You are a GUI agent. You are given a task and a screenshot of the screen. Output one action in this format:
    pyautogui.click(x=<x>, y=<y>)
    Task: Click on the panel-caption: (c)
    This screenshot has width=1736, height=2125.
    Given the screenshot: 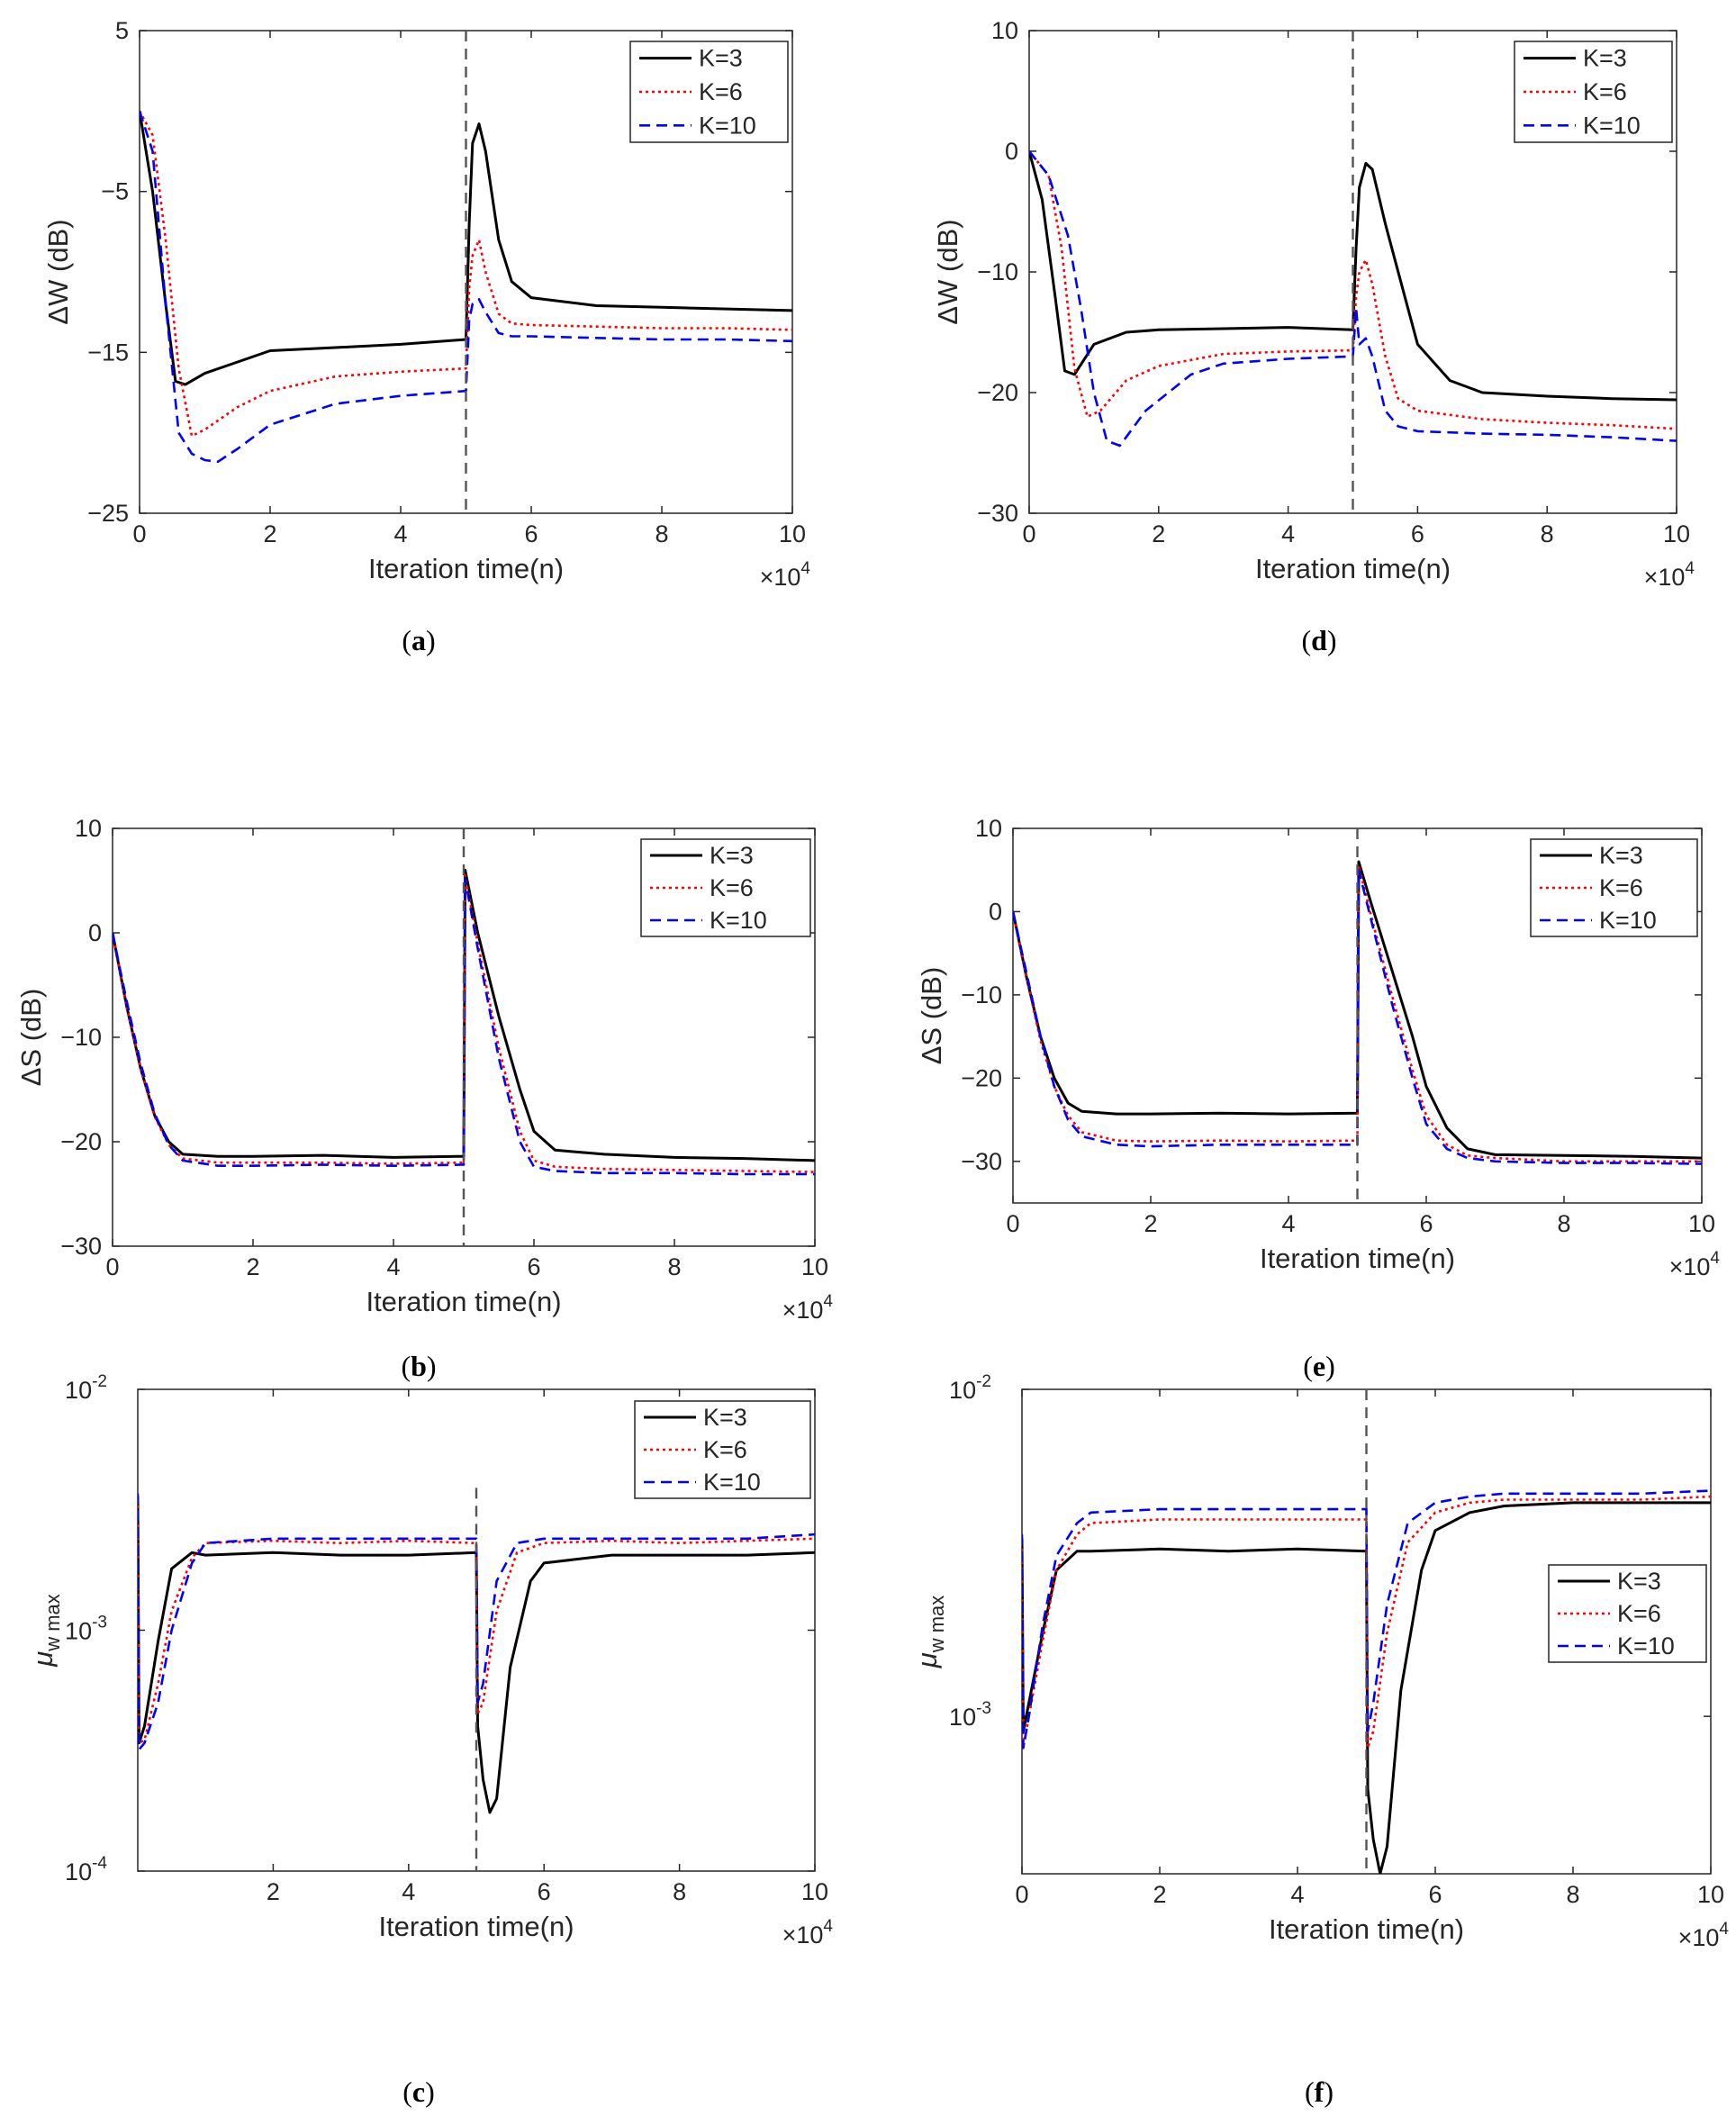 What is the action you would take?
    pyautogui.click(x=418, y=2092)
    